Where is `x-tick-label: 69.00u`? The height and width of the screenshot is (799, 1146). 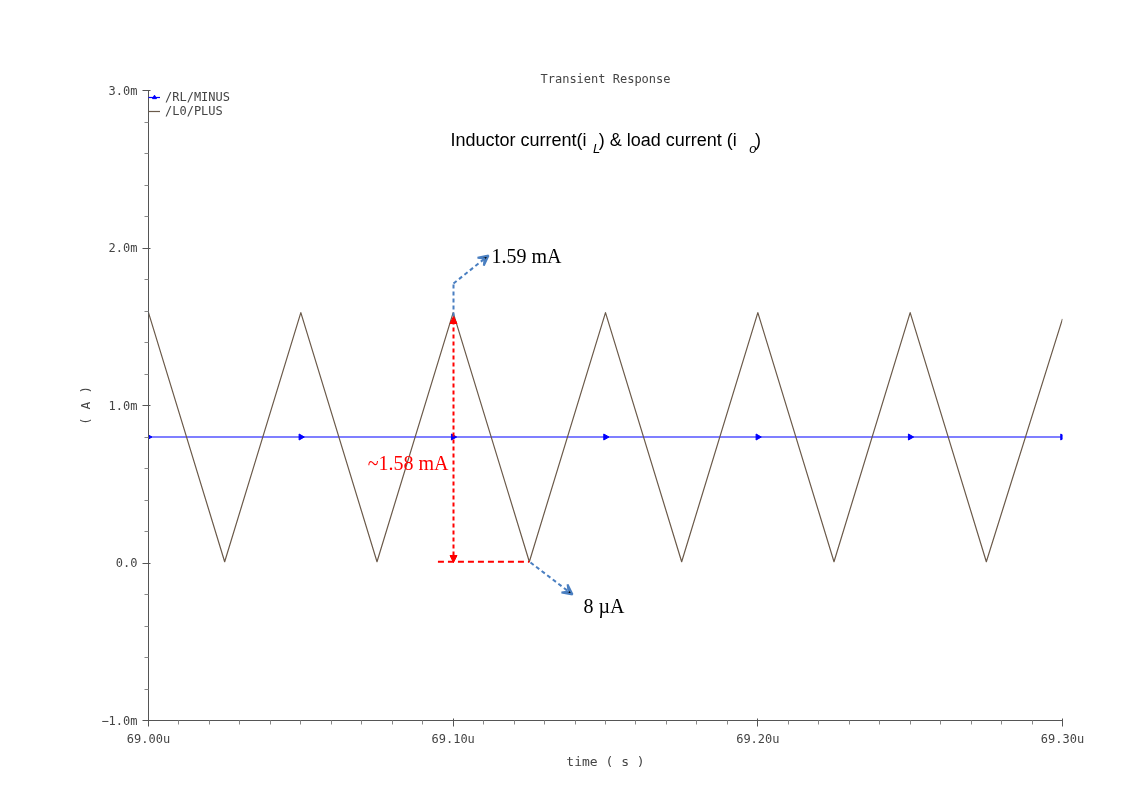 x-tick-label: 69.00u is located at coordinates (148, 738).